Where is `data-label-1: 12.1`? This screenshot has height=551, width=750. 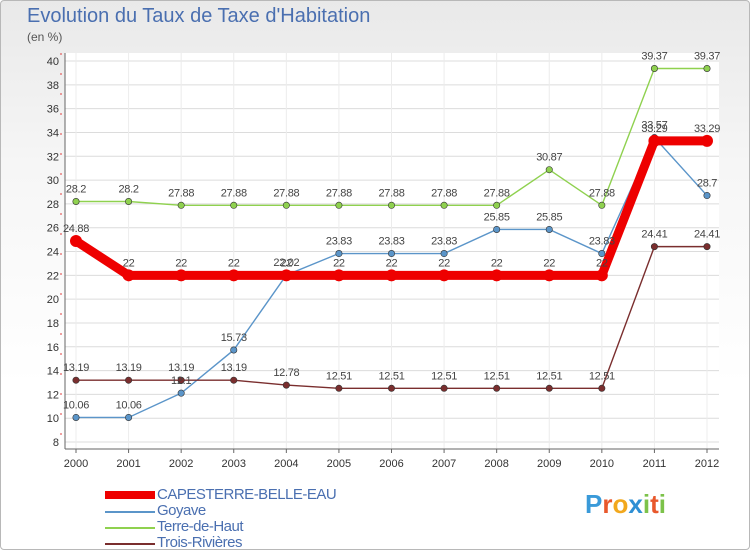 data-label-1: 12.1 is located at coordinates (181, 381).